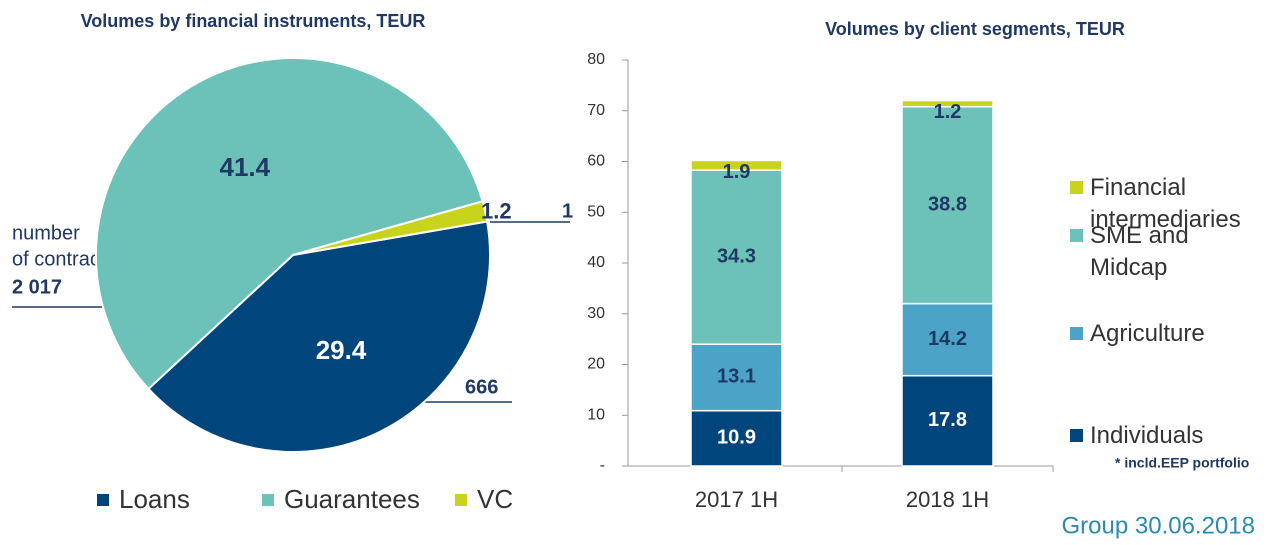  I want to click on annotation: 2 017, so click(37, 287).